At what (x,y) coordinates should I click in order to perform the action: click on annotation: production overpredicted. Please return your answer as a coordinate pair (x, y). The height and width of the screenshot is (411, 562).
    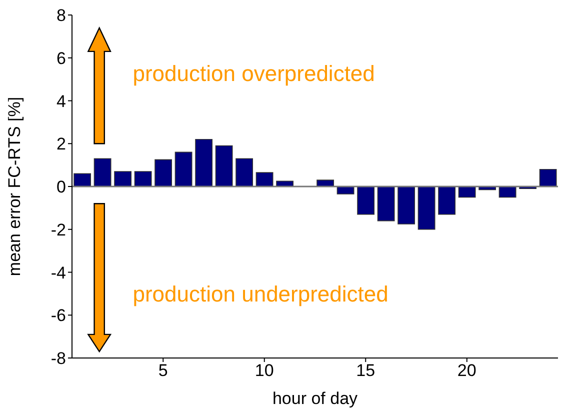
    Looking at the image, I should click on (253, 73).